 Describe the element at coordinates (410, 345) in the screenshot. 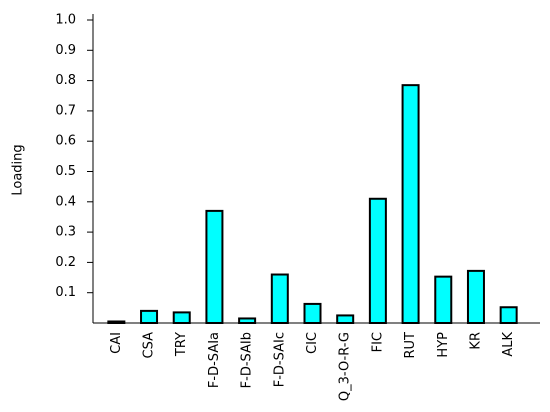

I see `x-tick-label: RUT` at that location.